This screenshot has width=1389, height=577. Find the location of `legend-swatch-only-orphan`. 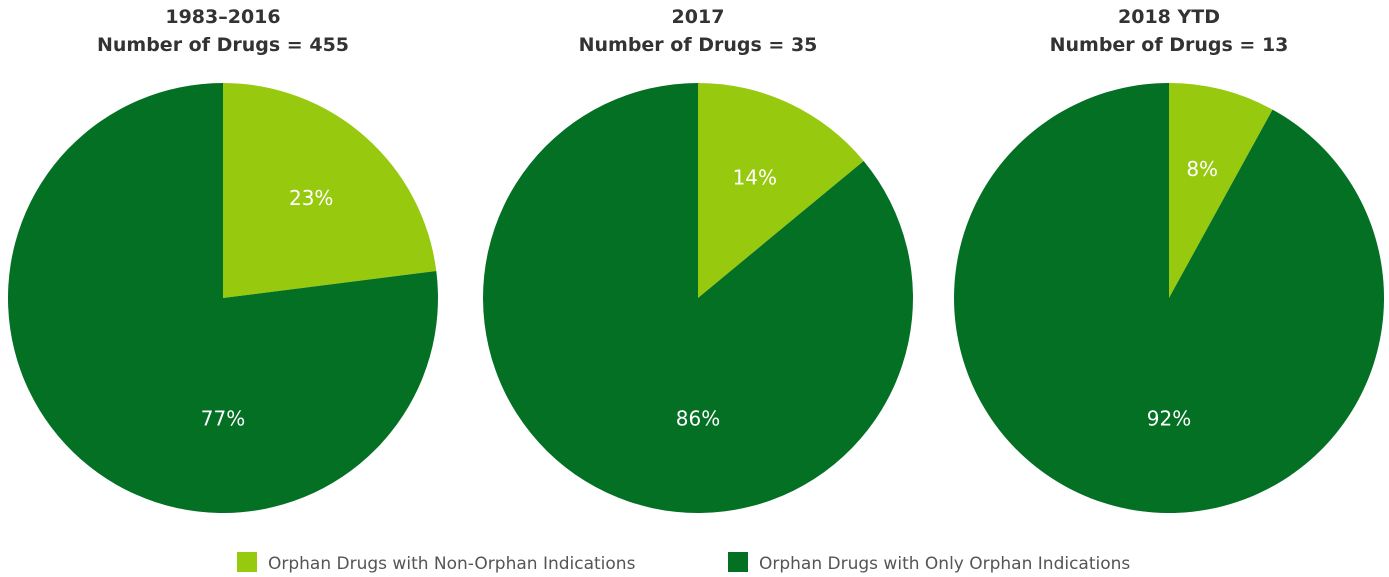

legend-swatch-only-orphan is located at coordinates (738, 562).